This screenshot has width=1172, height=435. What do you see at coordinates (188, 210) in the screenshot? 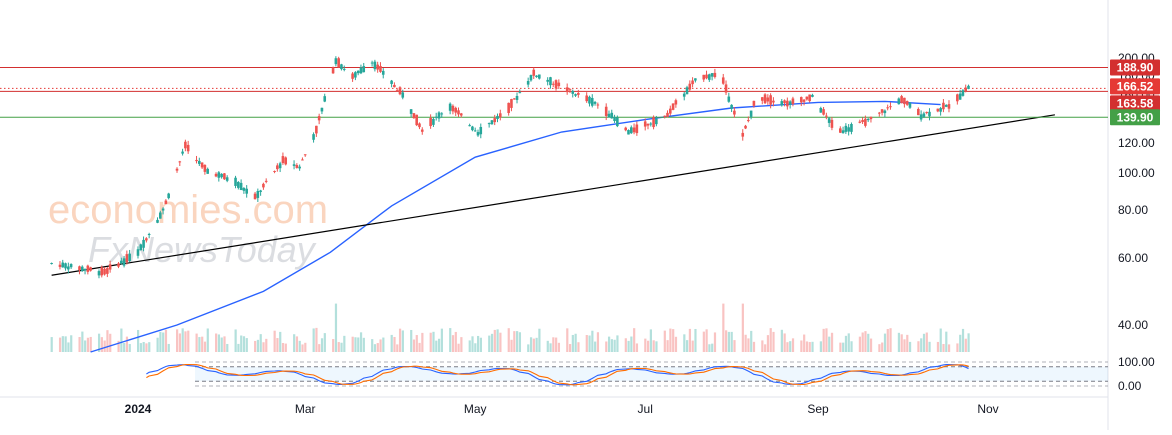
I see `watermark-brand-top: economies.com` at bounding box center [188, 210].